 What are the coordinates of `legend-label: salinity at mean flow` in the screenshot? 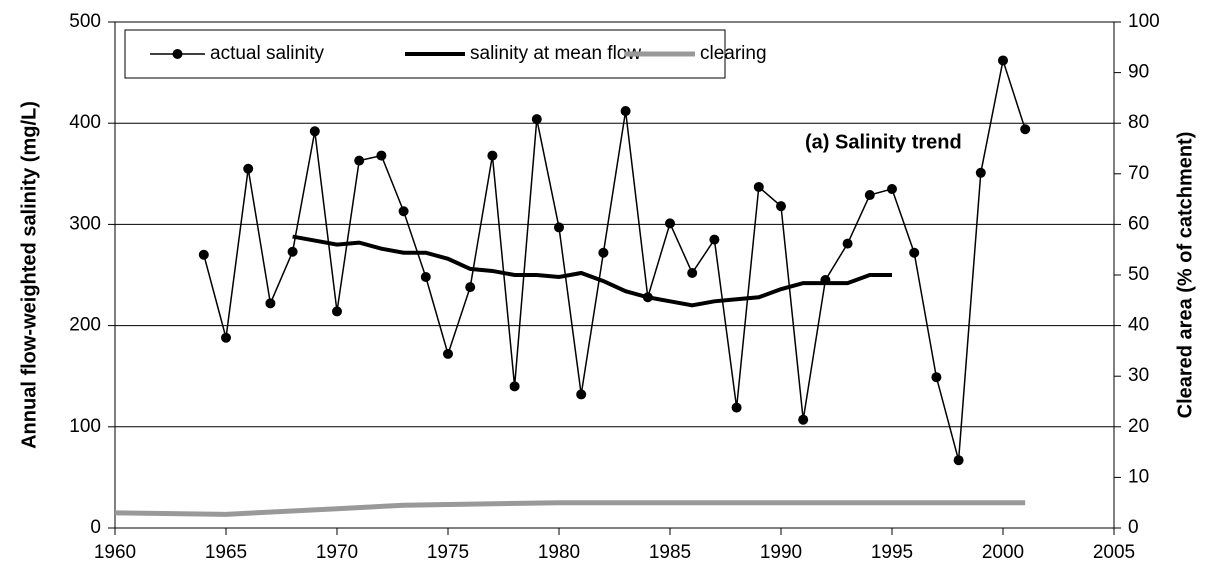 It's located at (555, 53).